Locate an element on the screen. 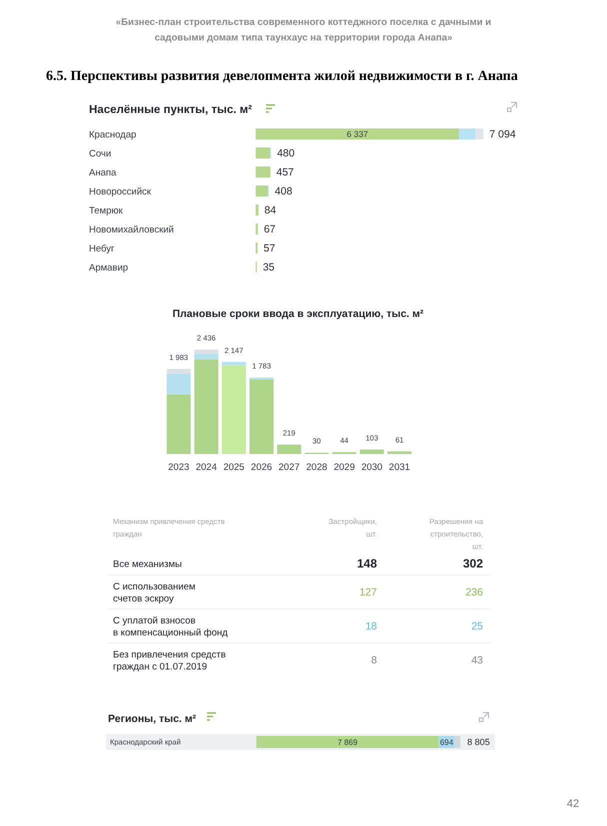  data-label: 8 is located at coordinates (374, 660).